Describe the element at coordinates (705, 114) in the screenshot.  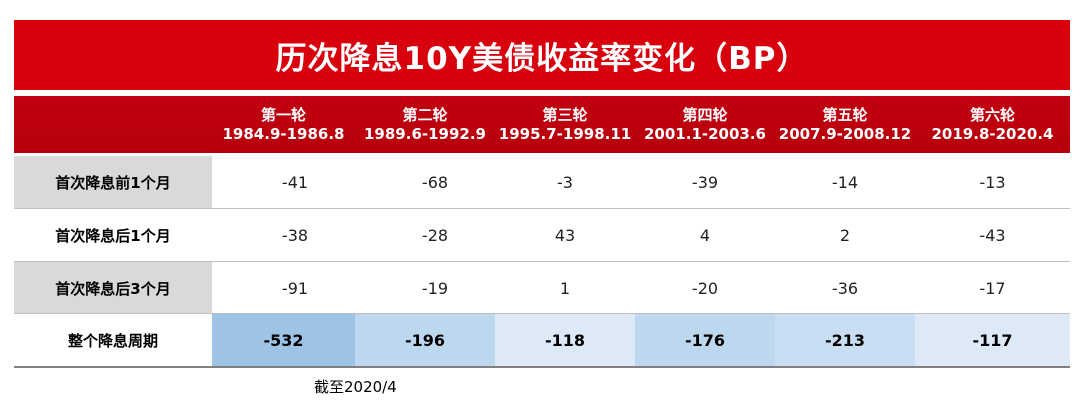
I see `column-round: 第四轮` at that location.